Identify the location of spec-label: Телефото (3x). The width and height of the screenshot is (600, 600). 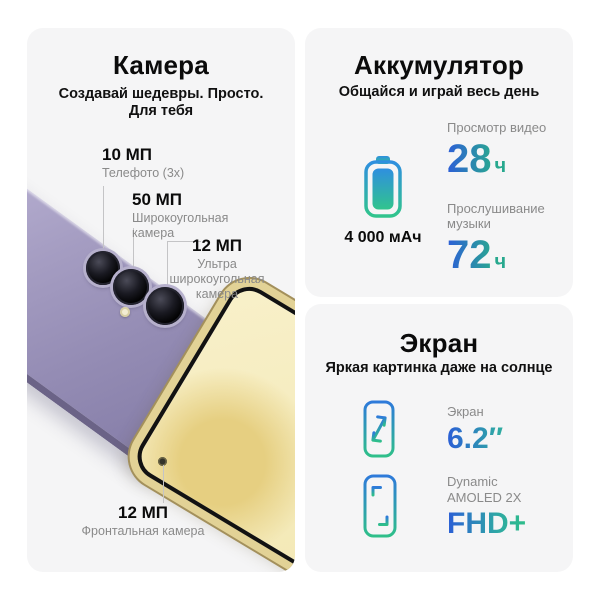
(143, 173).